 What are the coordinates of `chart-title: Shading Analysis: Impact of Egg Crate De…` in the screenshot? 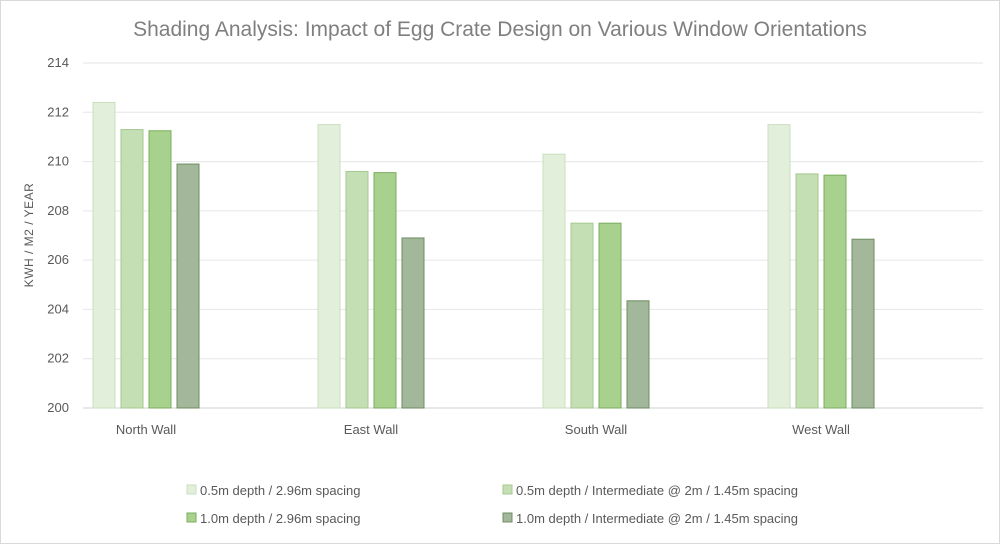 It's located at (500, 29).